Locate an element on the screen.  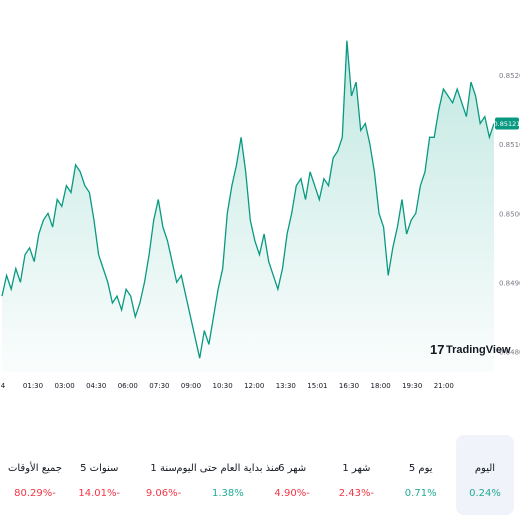
period-change-value: 0.24% is located at coordinates (485, 493).